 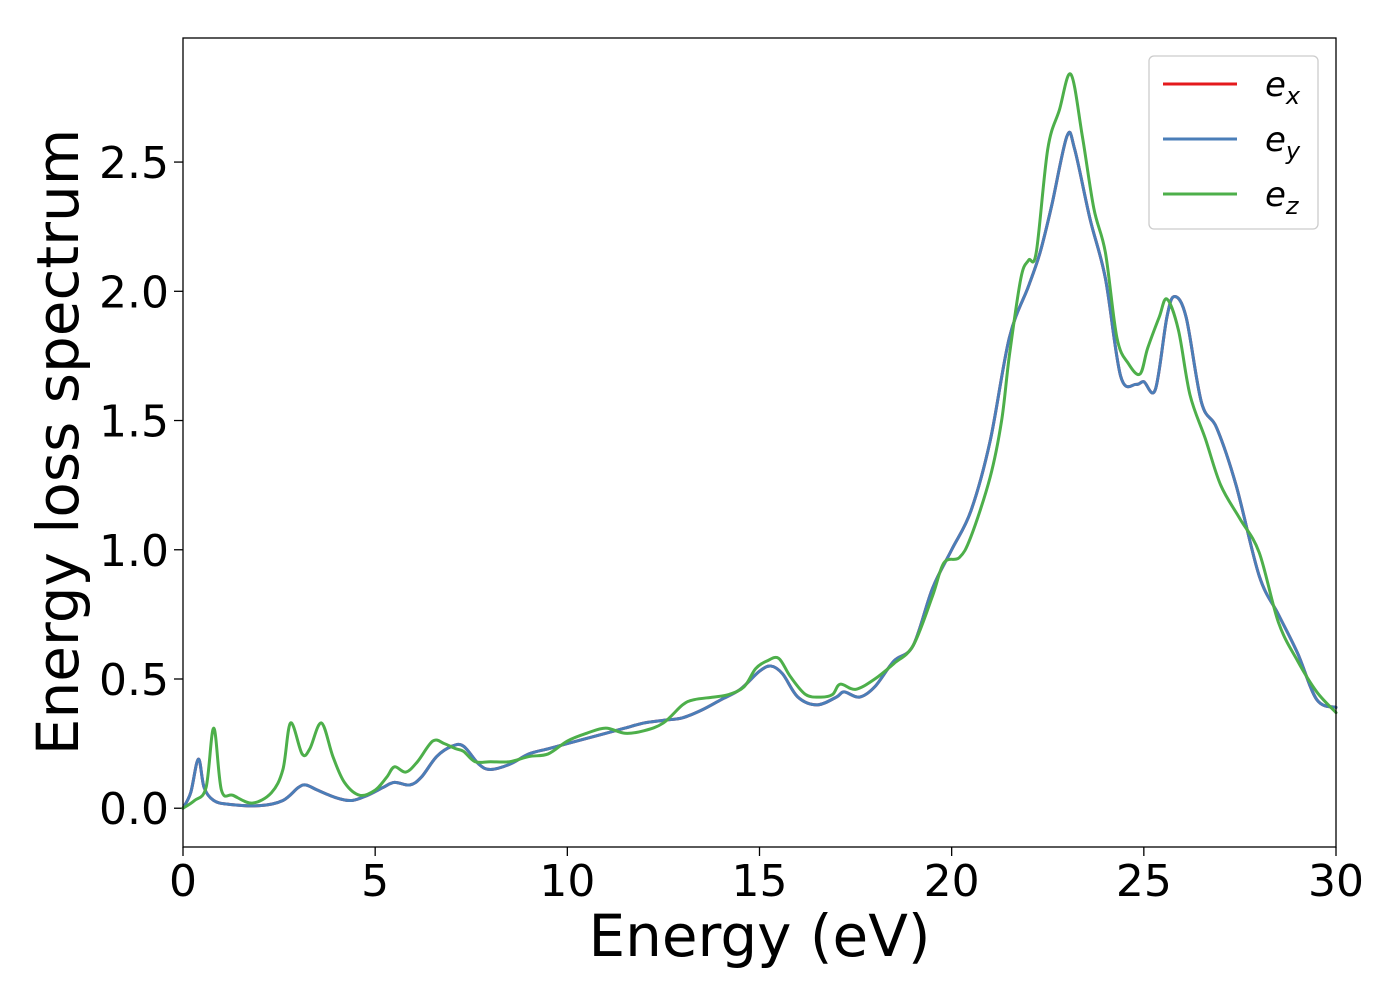 What do you see at coordinates (759, 936) in the screenshot?
I see `x-axis-title: Energy (eV)` at bounding box center [759, 936].